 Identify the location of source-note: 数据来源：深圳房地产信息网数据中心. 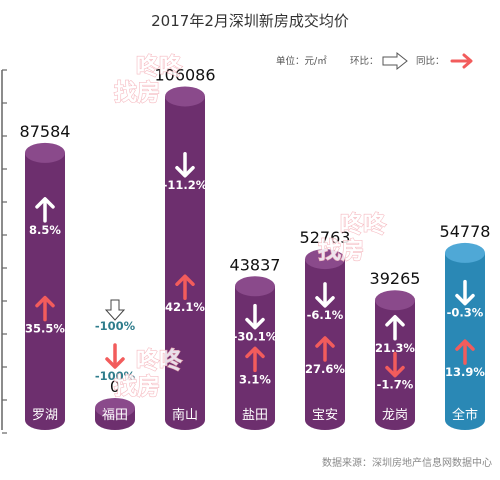
(407, 462).